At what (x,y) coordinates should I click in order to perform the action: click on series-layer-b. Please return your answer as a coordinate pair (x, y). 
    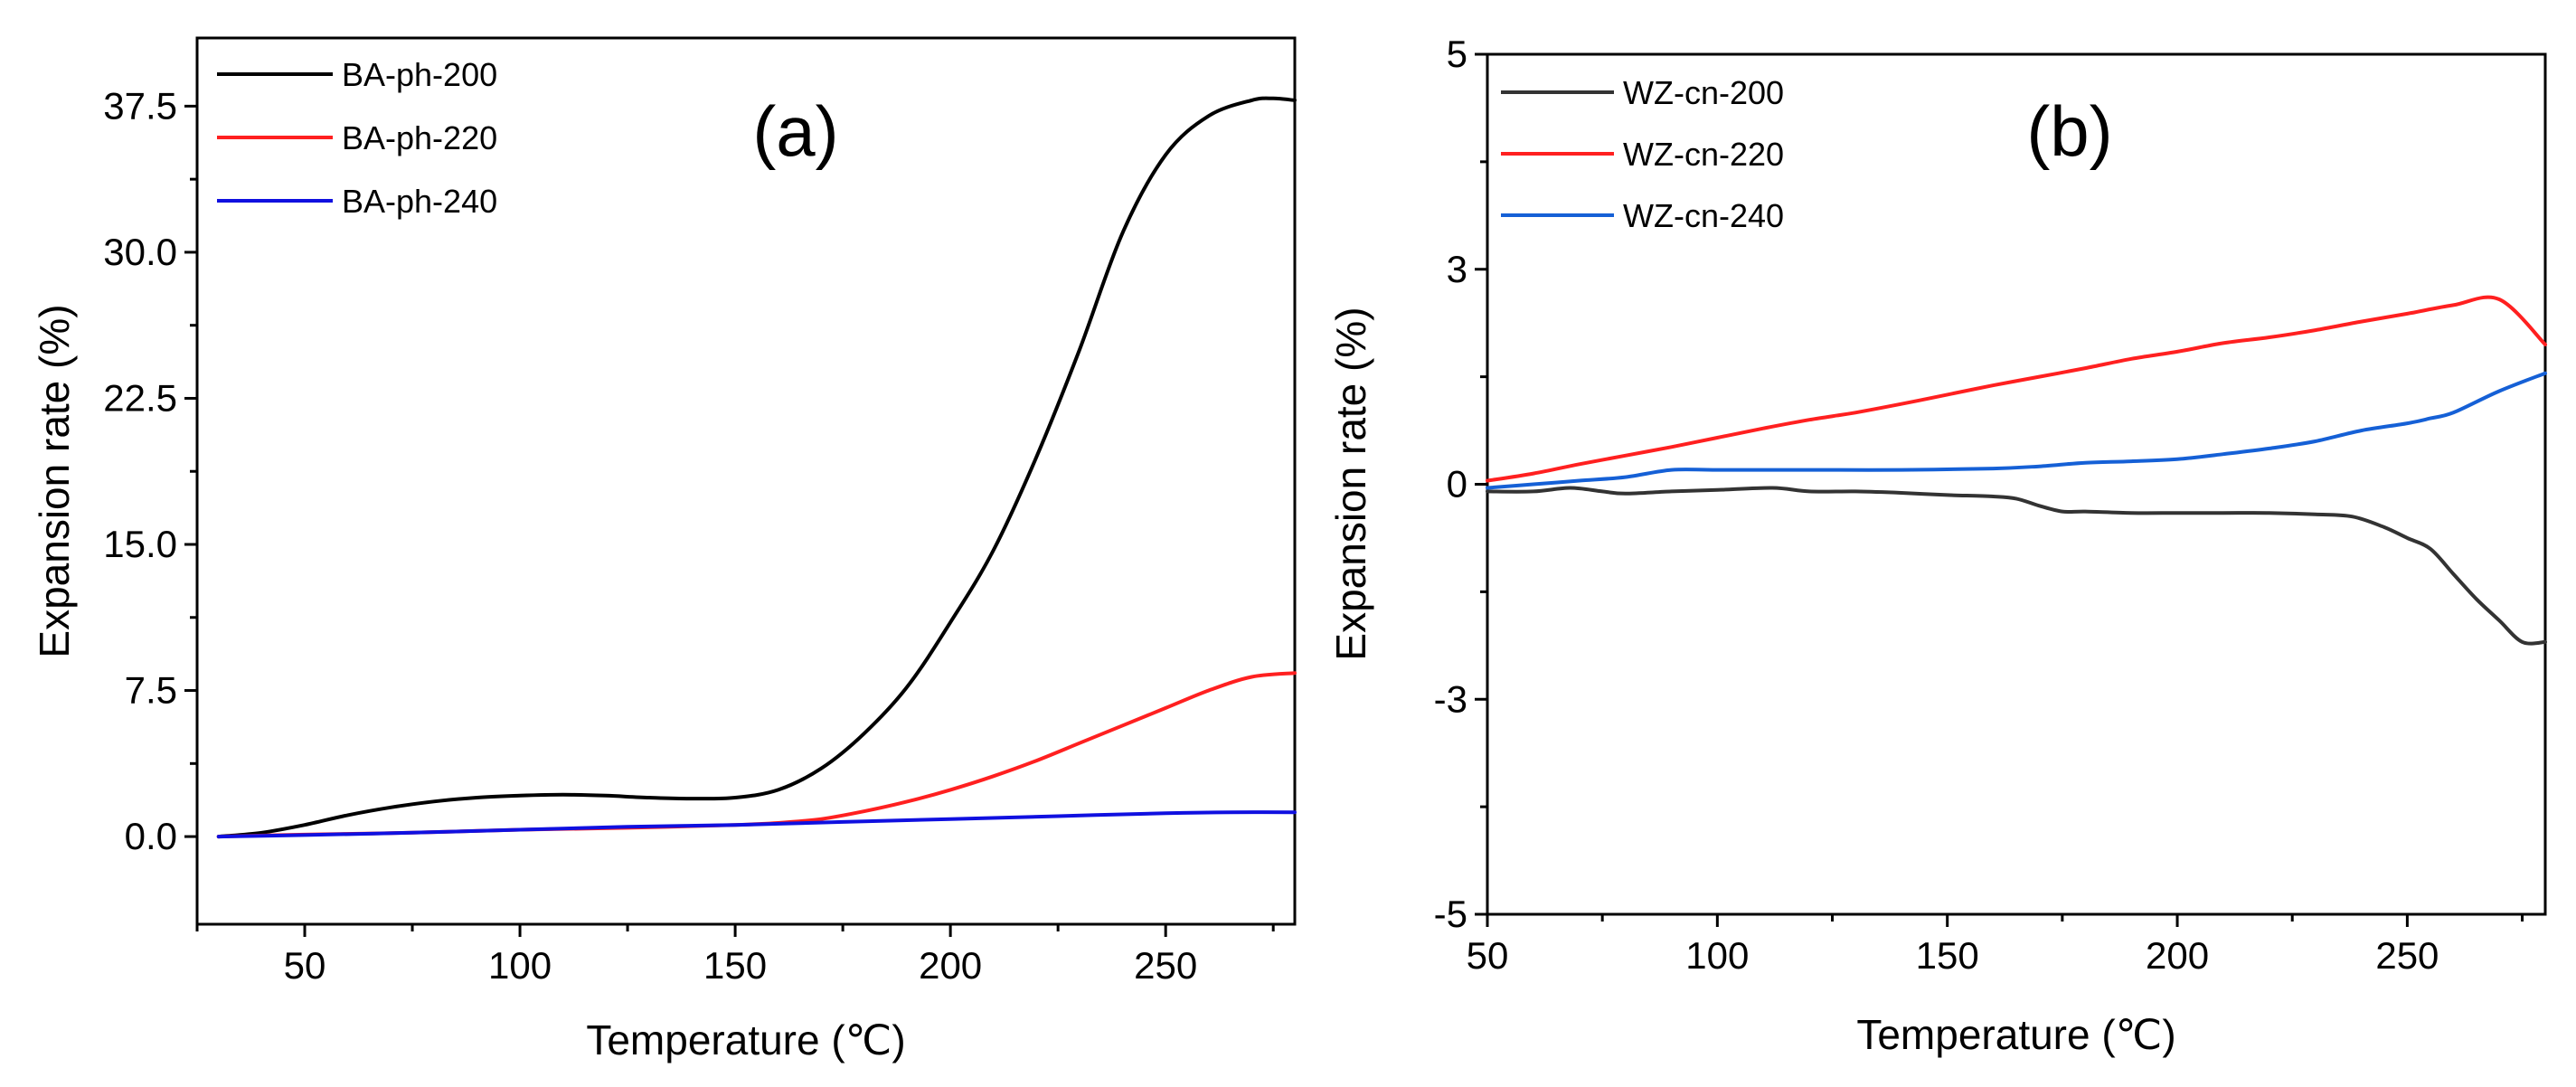
    Looking at the image, I should click on (2016, 470).